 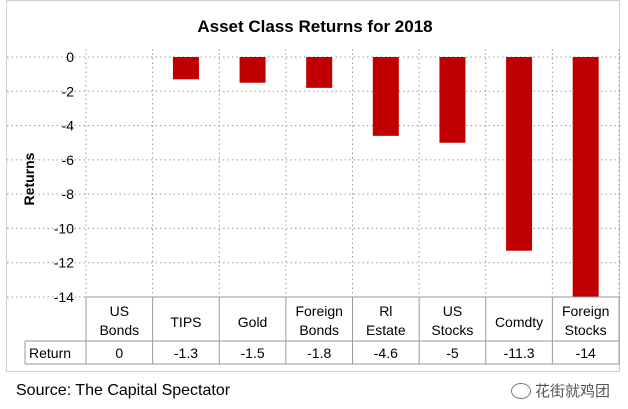 What do you see at coordinates (186, 353) in the screenshot?
I see `data-label: -1.3` at bounding box center [186, 353].